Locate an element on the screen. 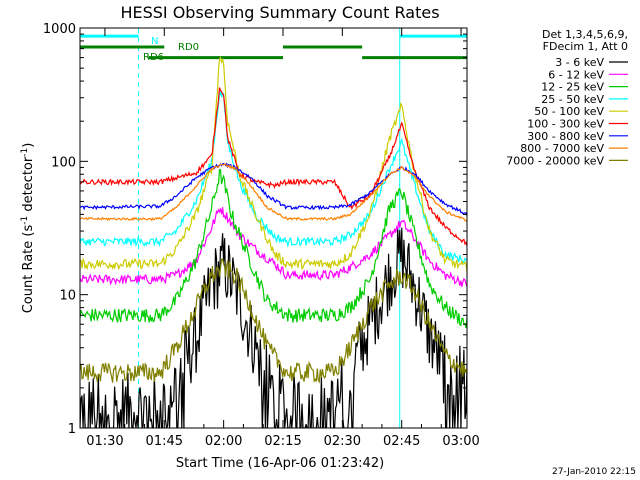  status-label-n: N is located at coordinates (154, 41).